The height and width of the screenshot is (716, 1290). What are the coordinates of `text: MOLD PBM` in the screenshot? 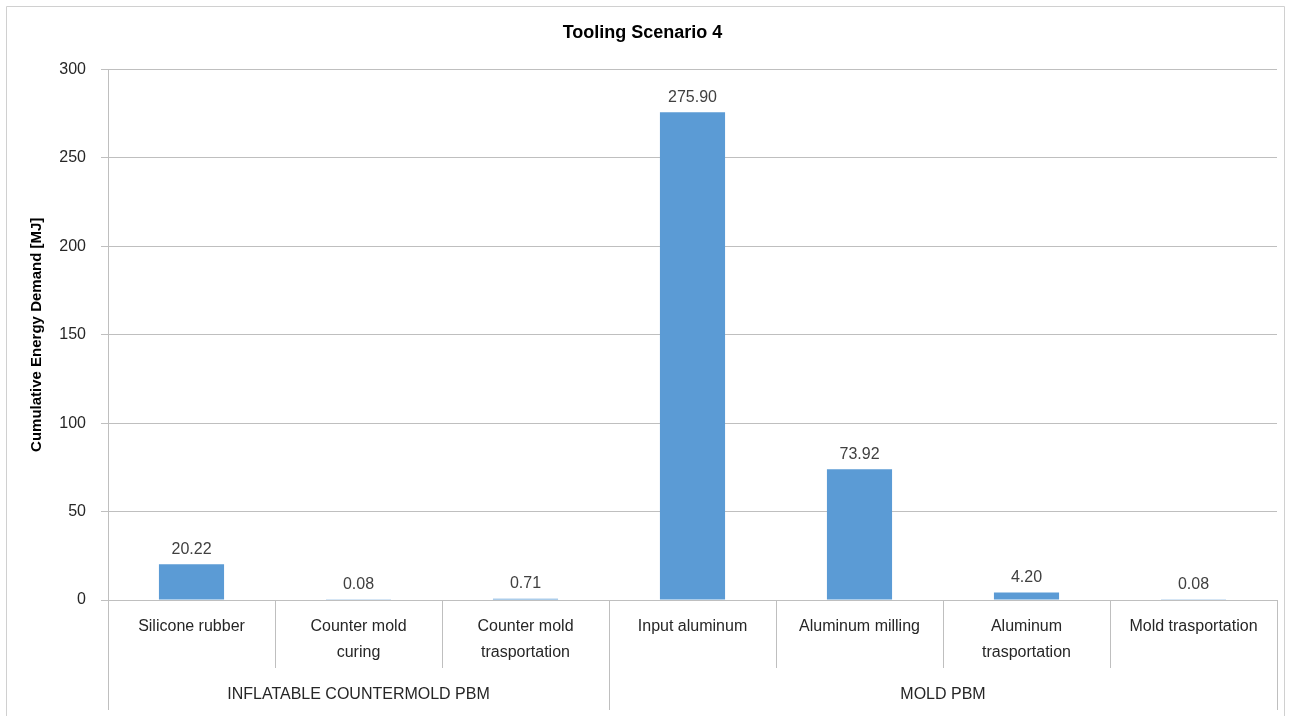 It's located at (943, 694).